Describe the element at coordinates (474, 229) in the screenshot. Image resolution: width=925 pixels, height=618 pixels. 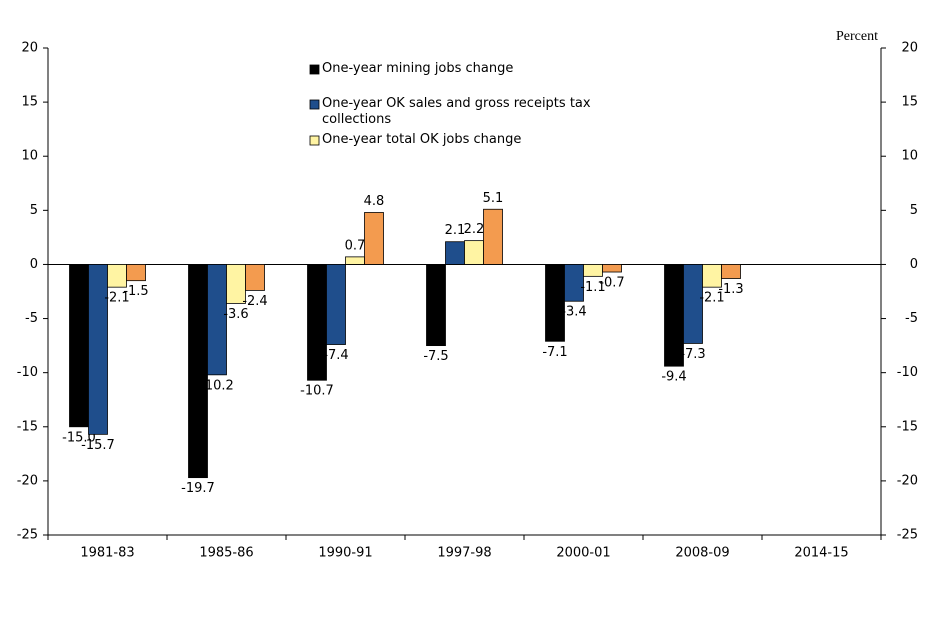
I see `value-label: 2.2` at that location.